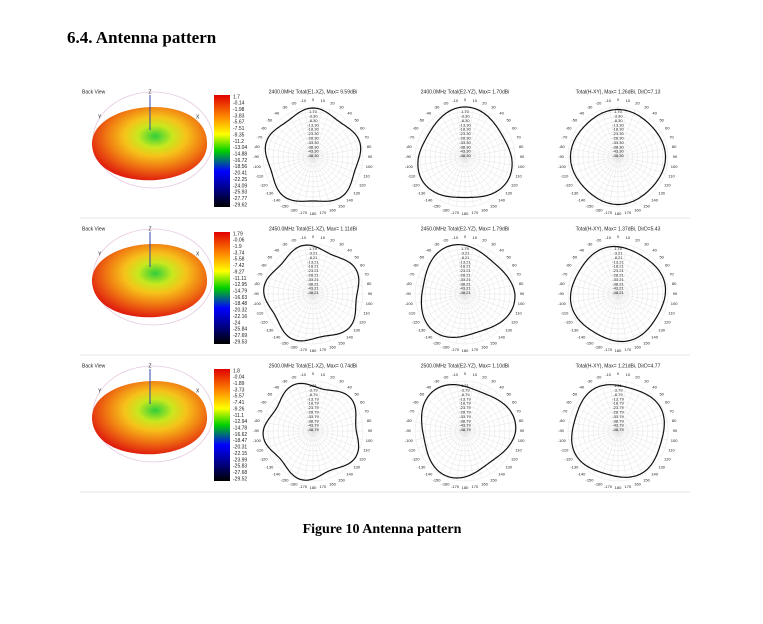  I want to click on ring-label: -43.21, so click(313, 288).